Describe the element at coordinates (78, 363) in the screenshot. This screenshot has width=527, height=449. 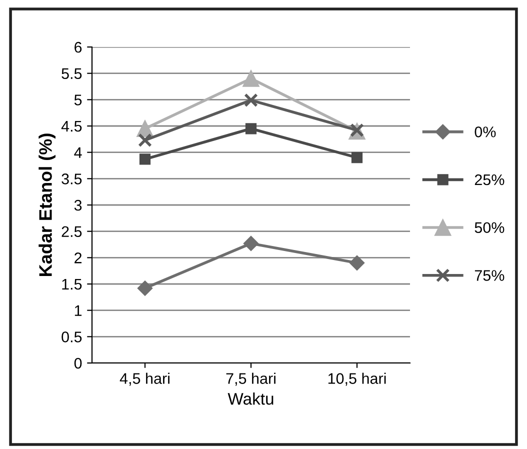
I see `y-tick-label: 0` at that location.